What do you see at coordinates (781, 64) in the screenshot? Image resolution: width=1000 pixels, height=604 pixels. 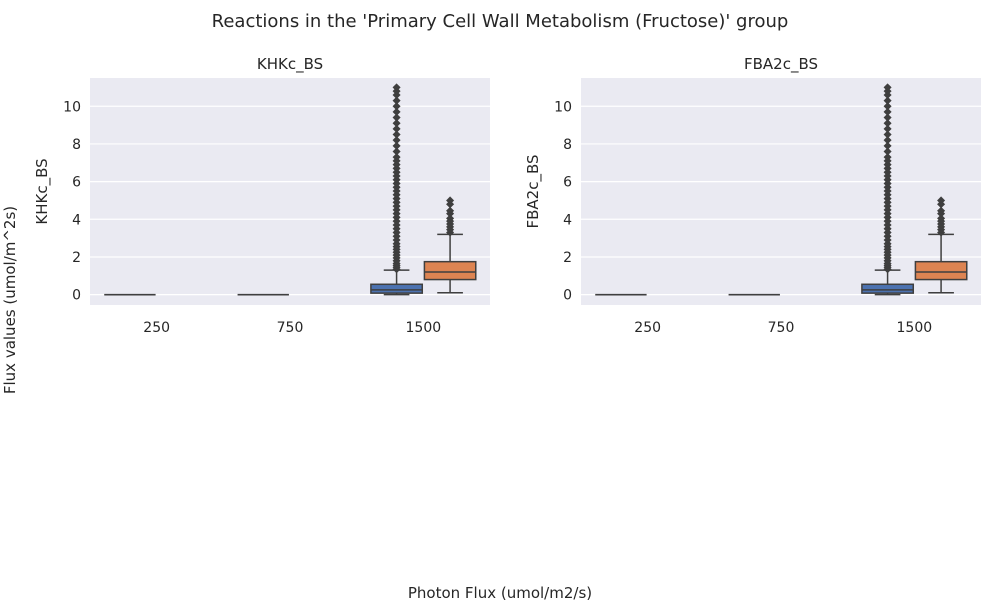 I see `panel-title: FBA2c_BS` at bounding box center [781, 64].